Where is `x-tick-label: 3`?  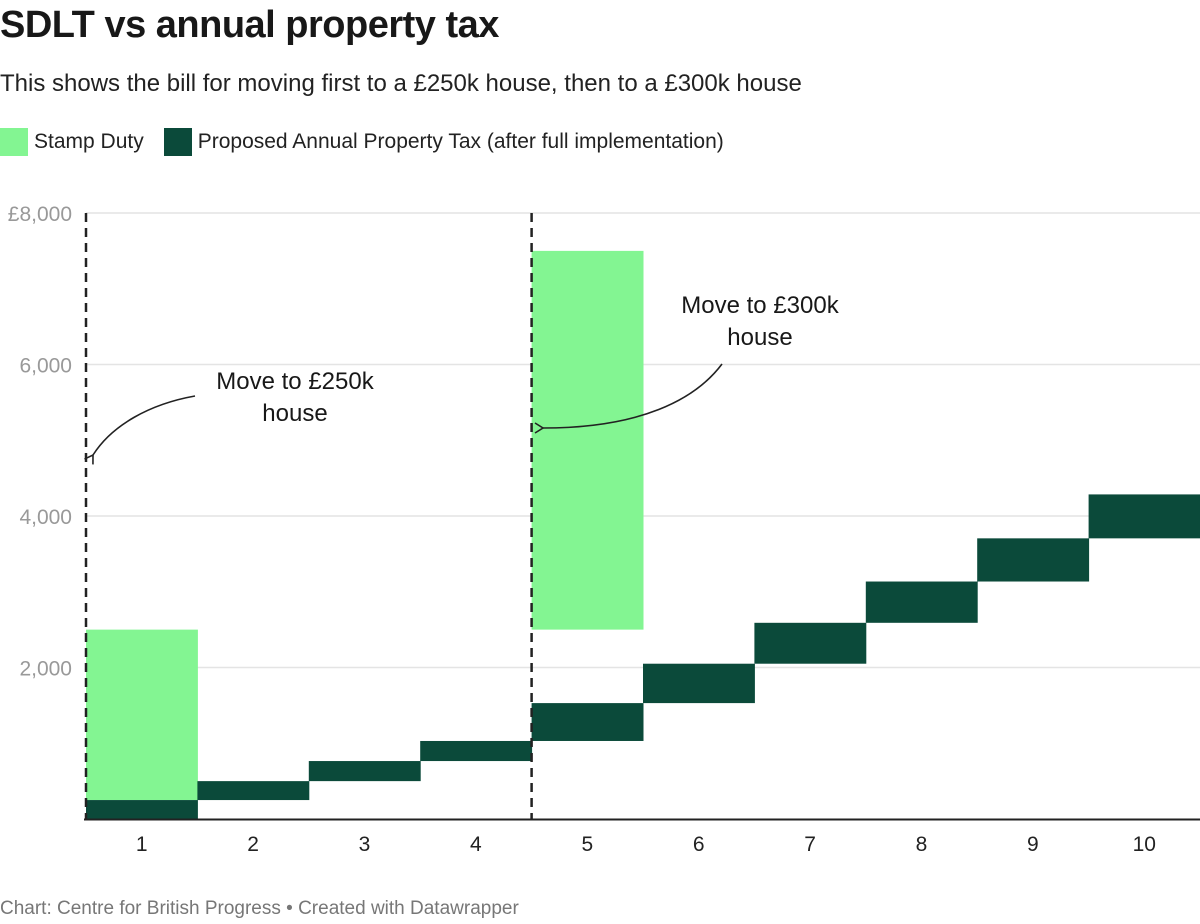 x-tick-label: 3 is located at coordinates (365, 844).